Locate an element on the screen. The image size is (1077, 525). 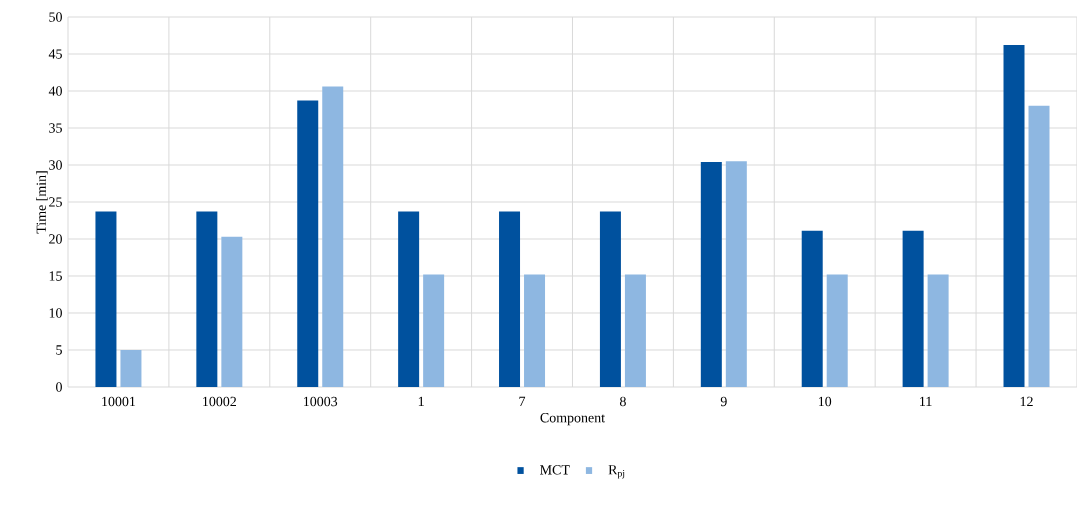
x-tick-label: 9 is located at coordinates (723, 401).